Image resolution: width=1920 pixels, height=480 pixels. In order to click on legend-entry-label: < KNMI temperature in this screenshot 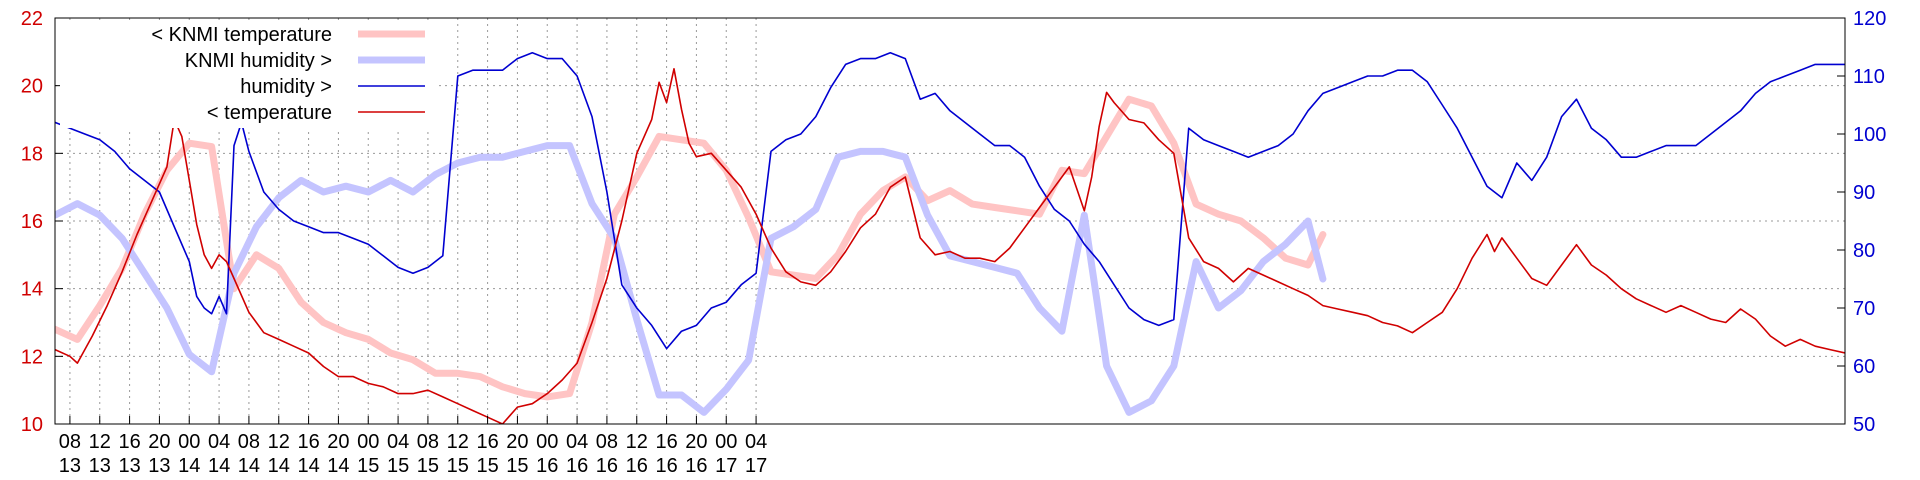, I will do `click(241, 35)`.